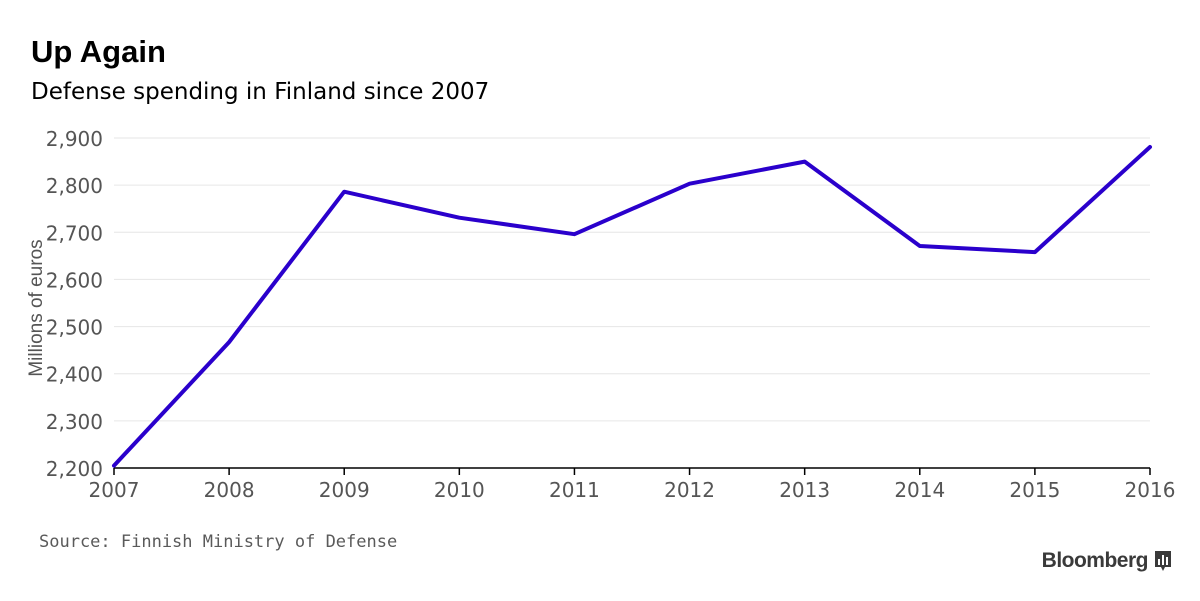  I want to click on y-tick-label: 2,300, so click(74, 422).